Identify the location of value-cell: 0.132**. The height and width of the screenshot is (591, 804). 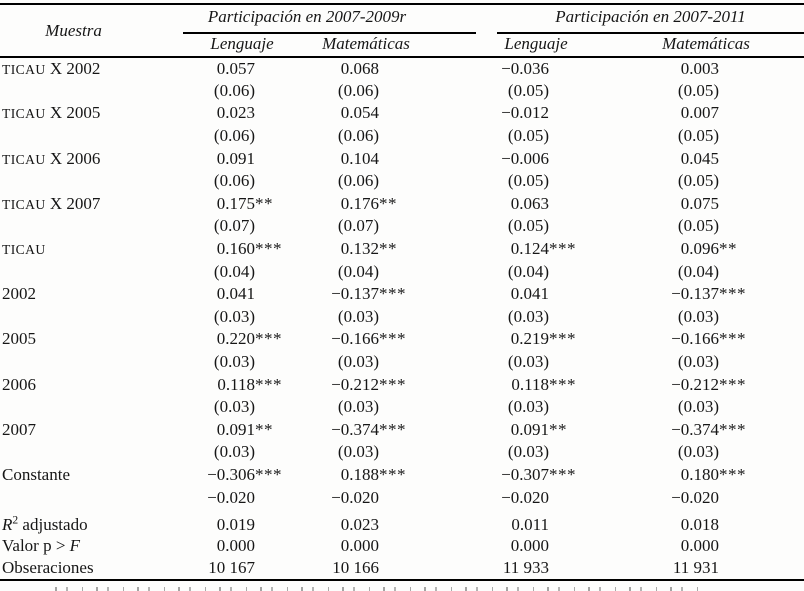
(368, 249).